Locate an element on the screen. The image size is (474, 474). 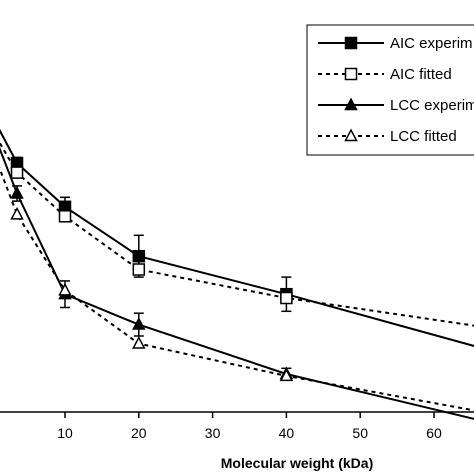
x-tick-label: 40 is located at coordinates (287, 433).